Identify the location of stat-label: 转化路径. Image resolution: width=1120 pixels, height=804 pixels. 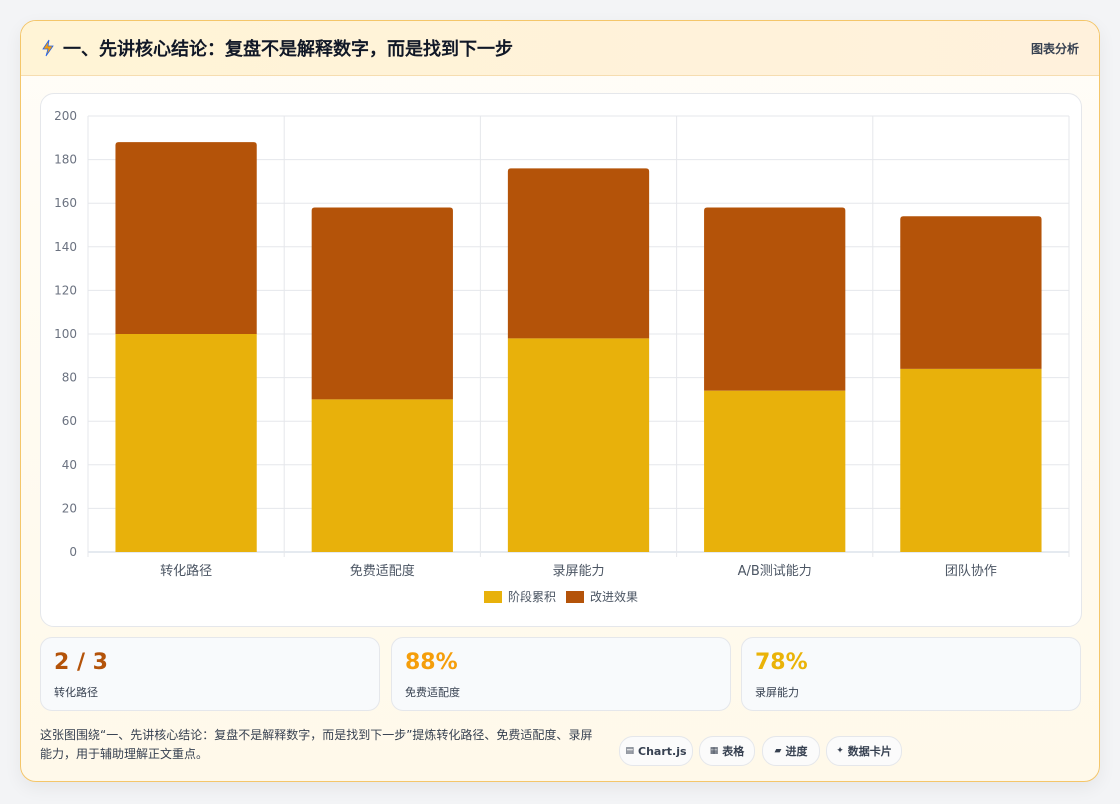
(76, 692).